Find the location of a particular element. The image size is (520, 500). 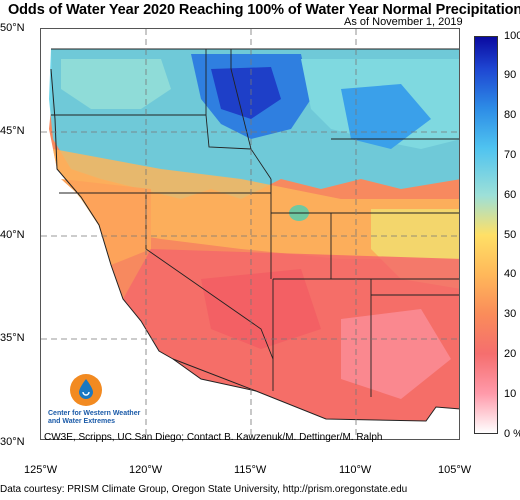

lat-label-50: 50°N is located at coordinates (12, 28).